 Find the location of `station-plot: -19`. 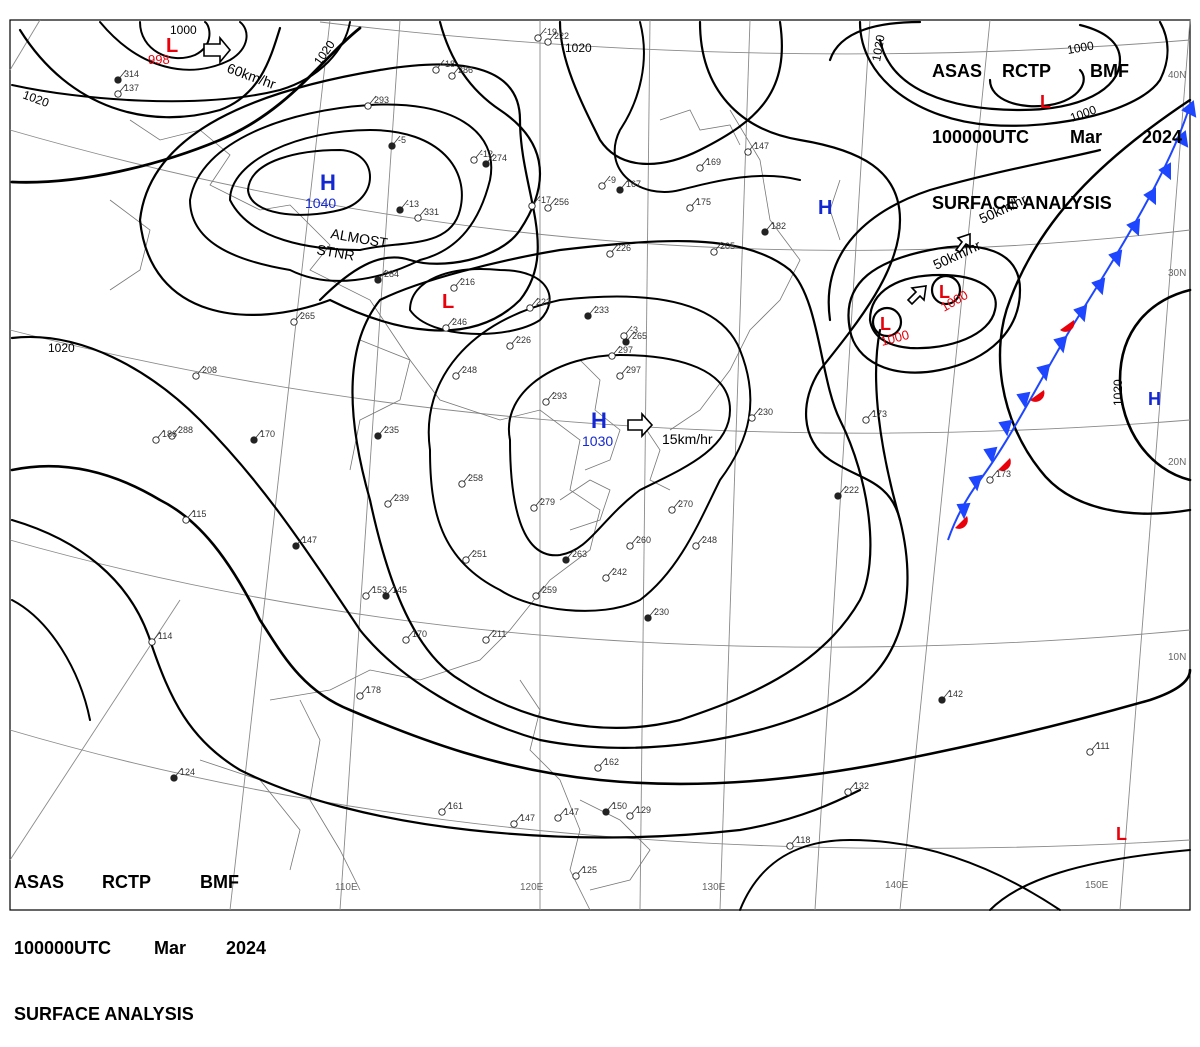

station-plot: -19 is located at coordinates (545, 34).